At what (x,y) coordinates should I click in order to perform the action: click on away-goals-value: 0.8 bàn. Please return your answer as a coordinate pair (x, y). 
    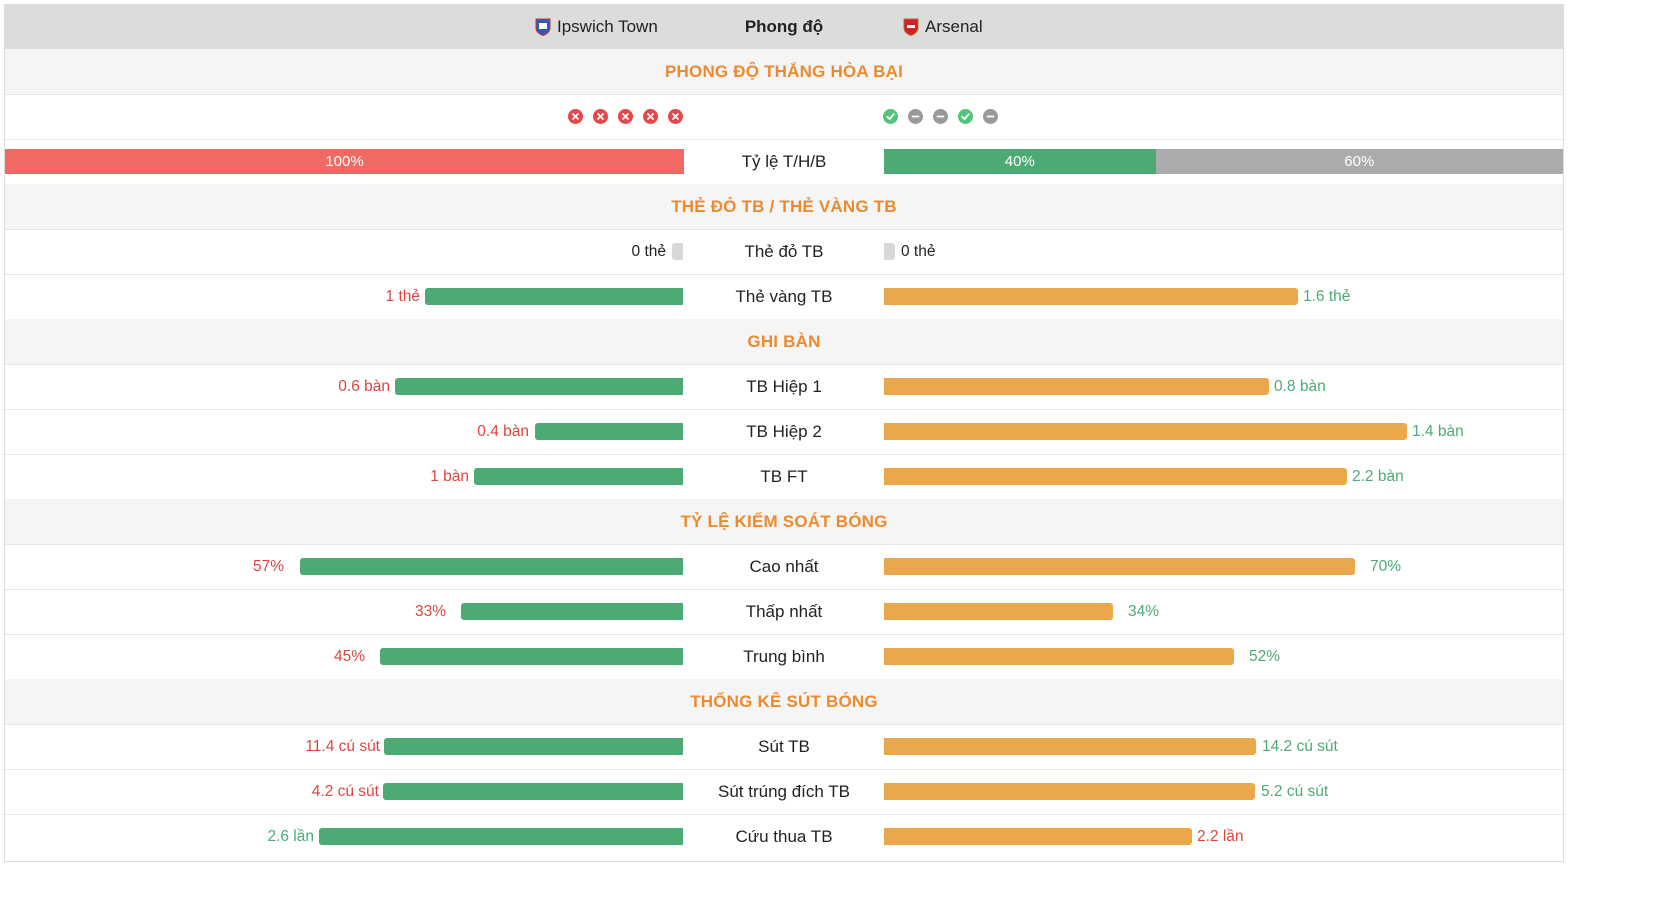
    Looking at the image, I should click on (1300, 386).